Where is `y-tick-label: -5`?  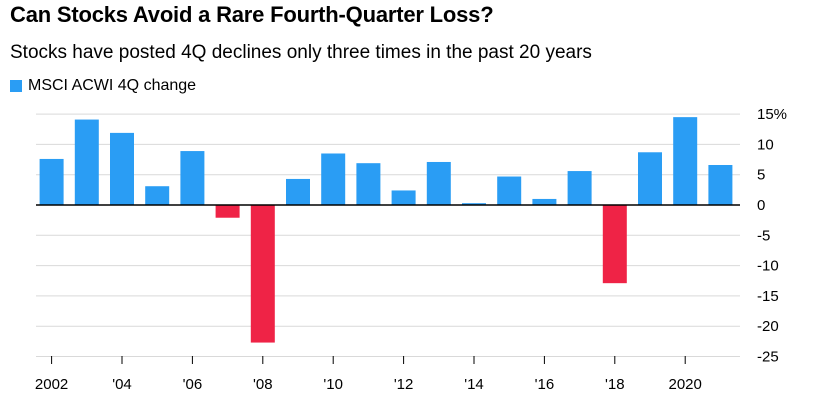 y-tick-label: -5 is located at coordinates (763, 235).